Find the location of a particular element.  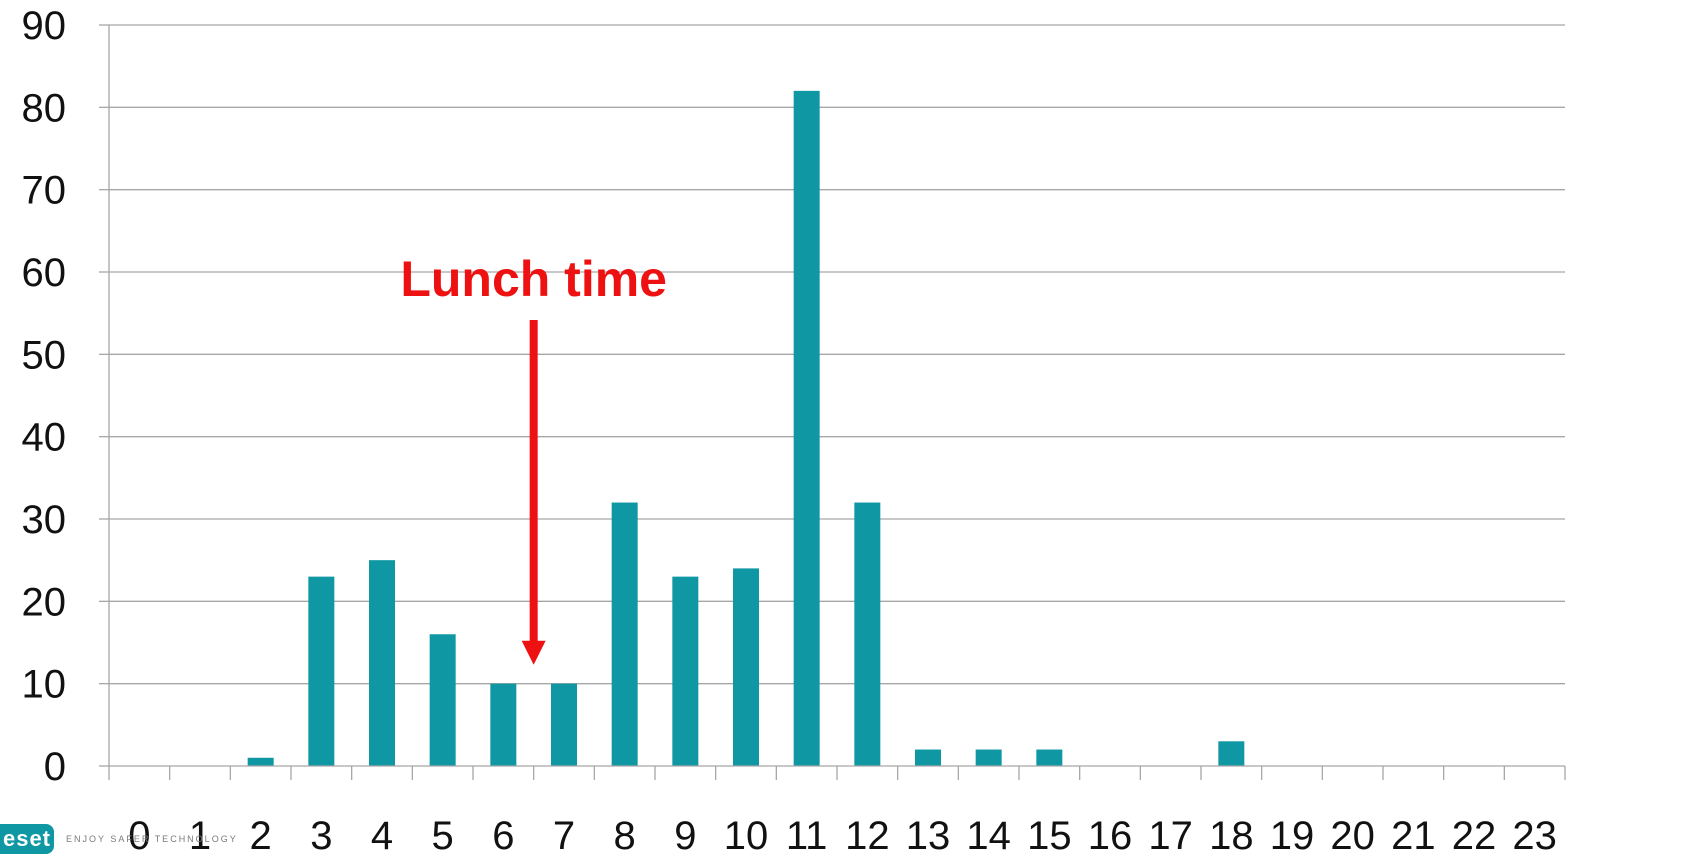

x-tick-label: 7 is located at coordinates (564, 836).